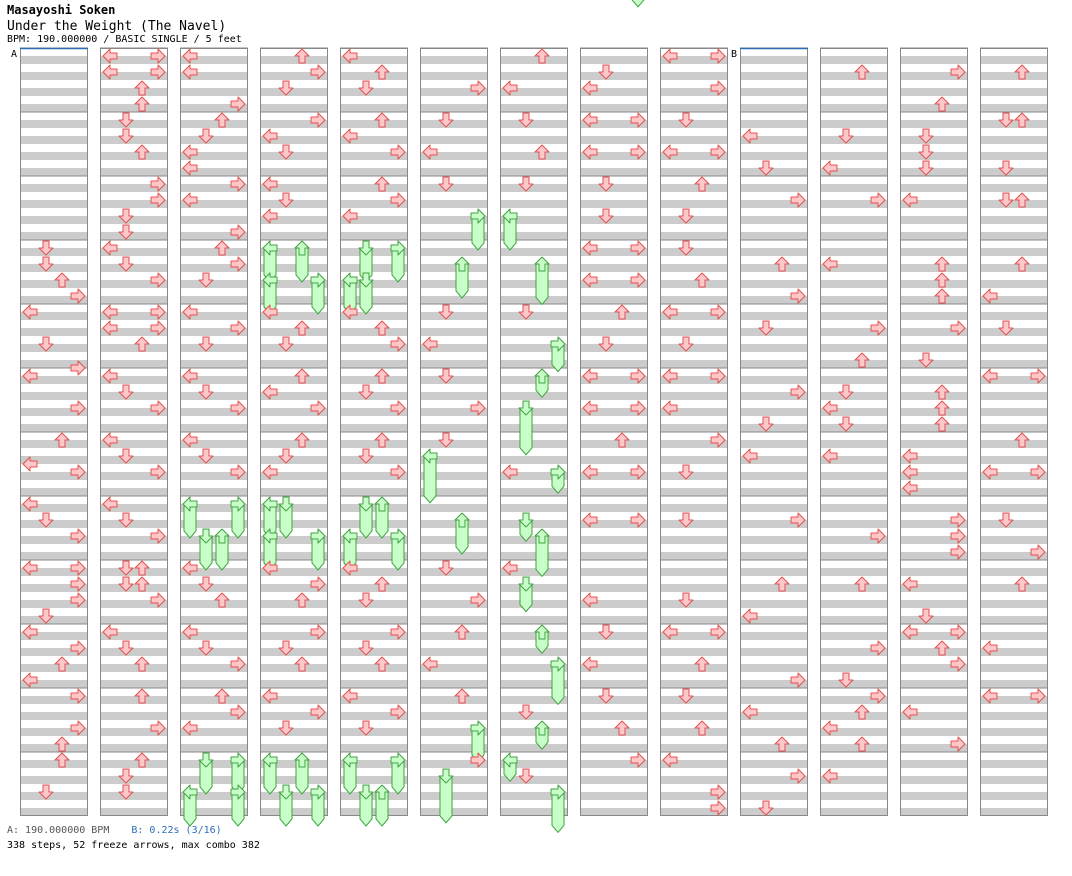  I want to click on freeze-arrow-left, so click(190, 805).